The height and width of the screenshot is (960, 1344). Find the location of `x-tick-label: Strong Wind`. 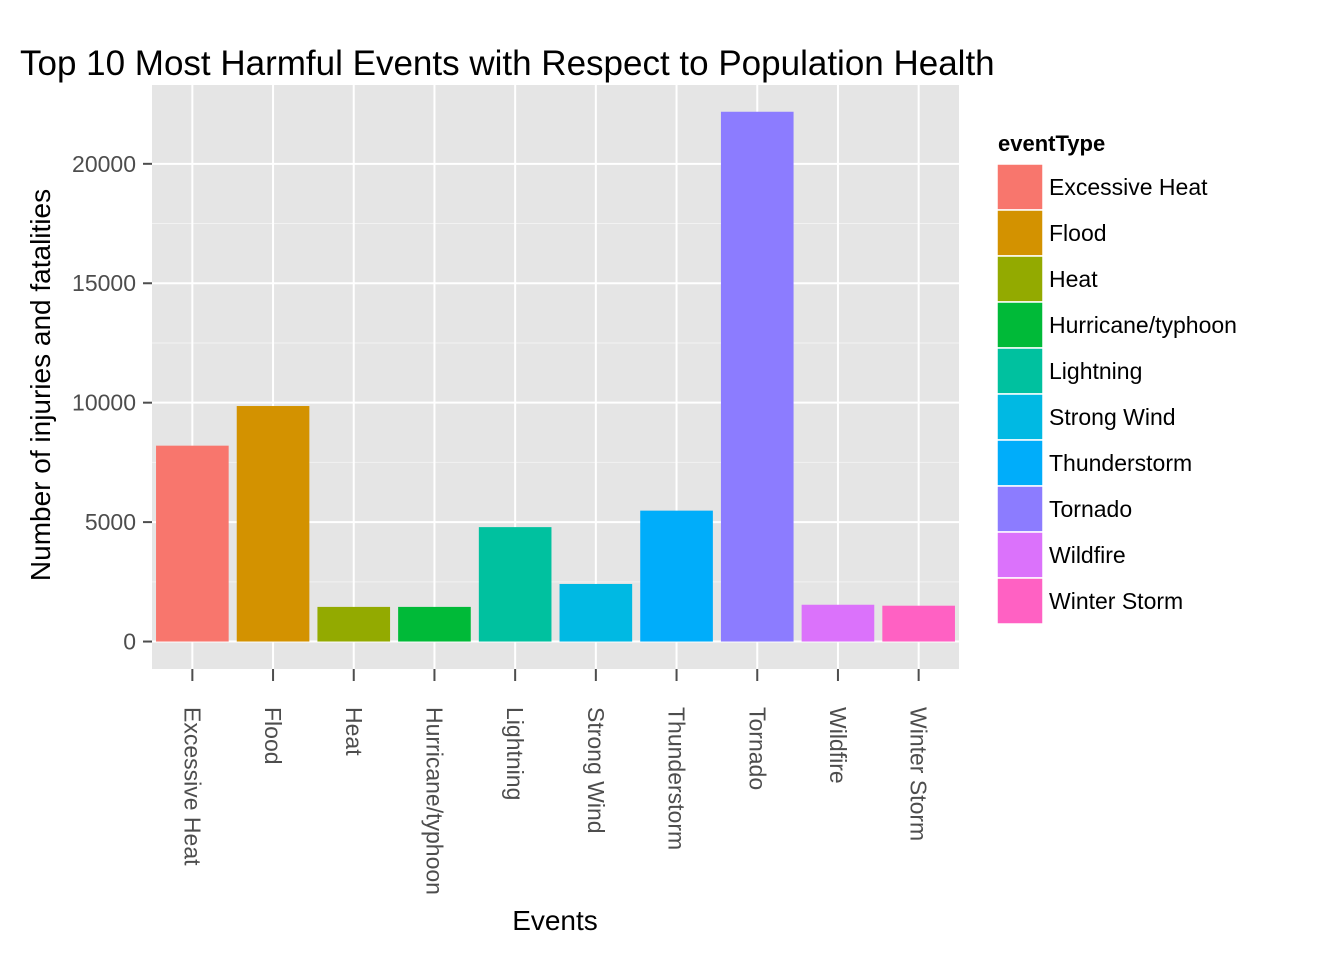

x-tick-label: Strong Wind is located at coordinates (596, 770).